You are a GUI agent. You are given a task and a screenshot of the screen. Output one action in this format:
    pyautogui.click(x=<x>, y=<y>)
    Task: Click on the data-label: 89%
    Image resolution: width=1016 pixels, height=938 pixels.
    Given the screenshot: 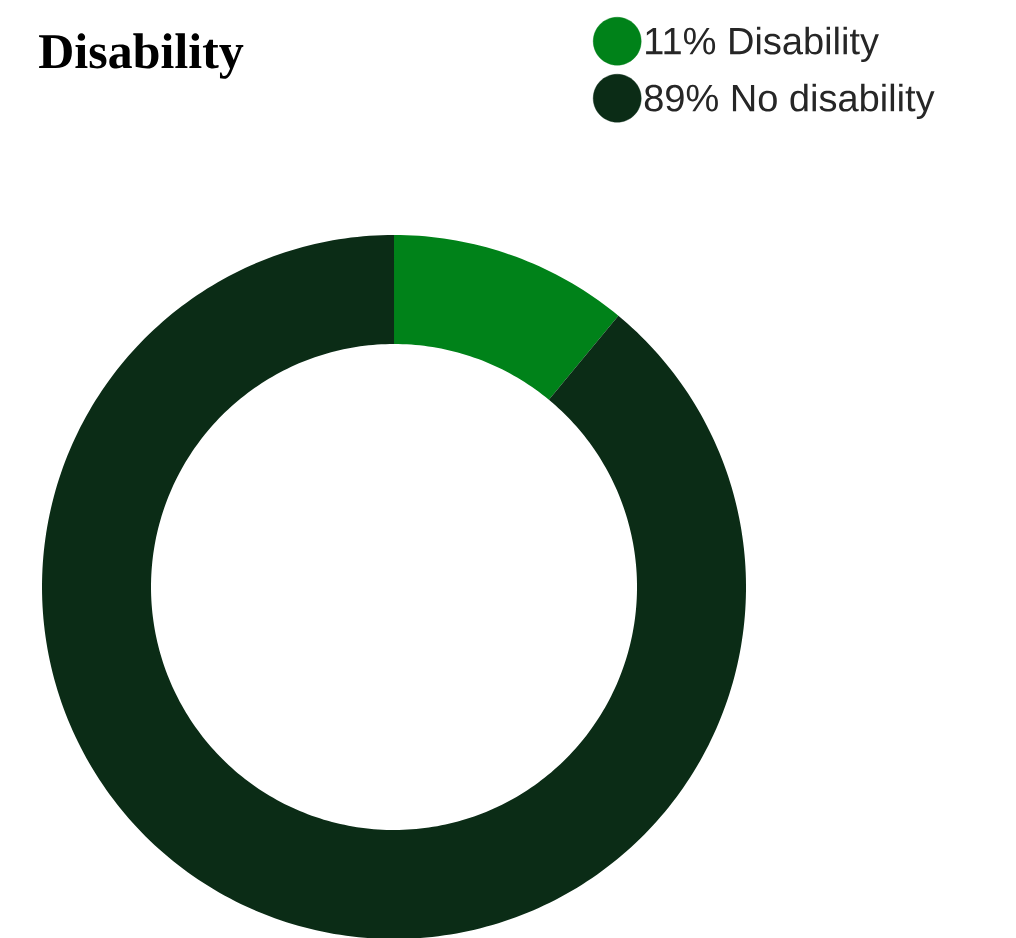 What is the action you would take?
    pyautogui.click(x=681, y=98)
    